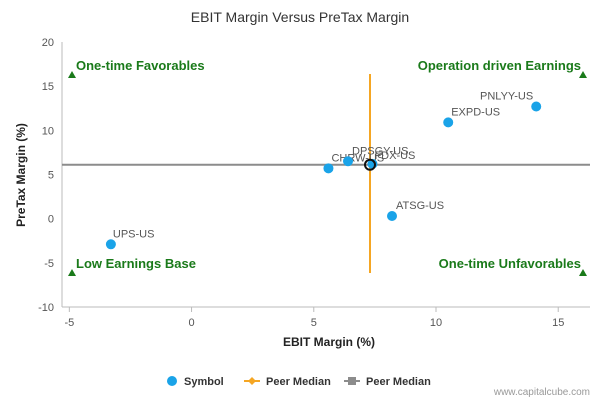  I want to click on x-tick-label: 5, so click(314, 323).